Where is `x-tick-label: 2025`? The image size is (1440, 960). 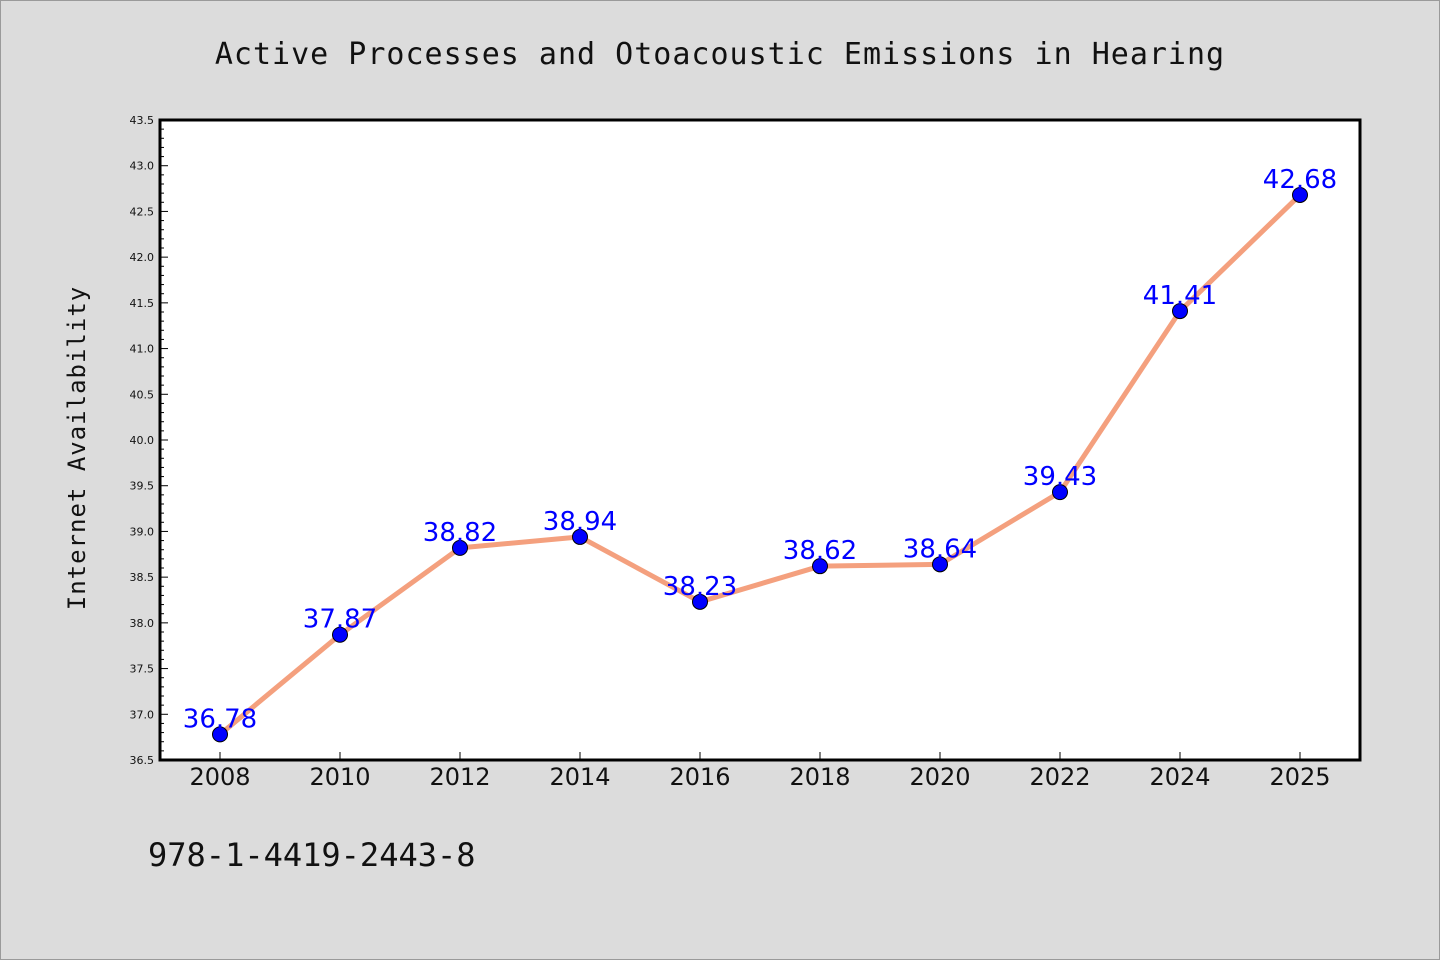 x-tick-label: 2025 is located at coordinates (1299, 777).